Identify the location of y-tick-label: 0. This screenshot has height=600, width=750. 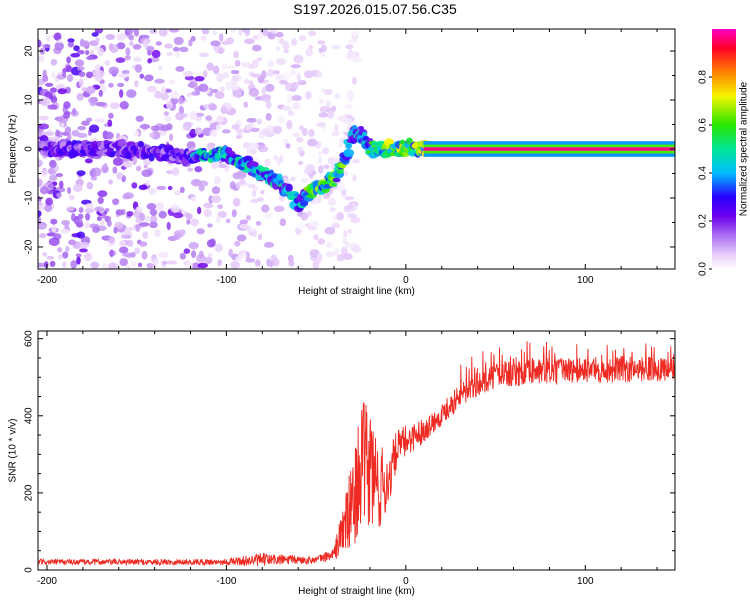
(29, 570).